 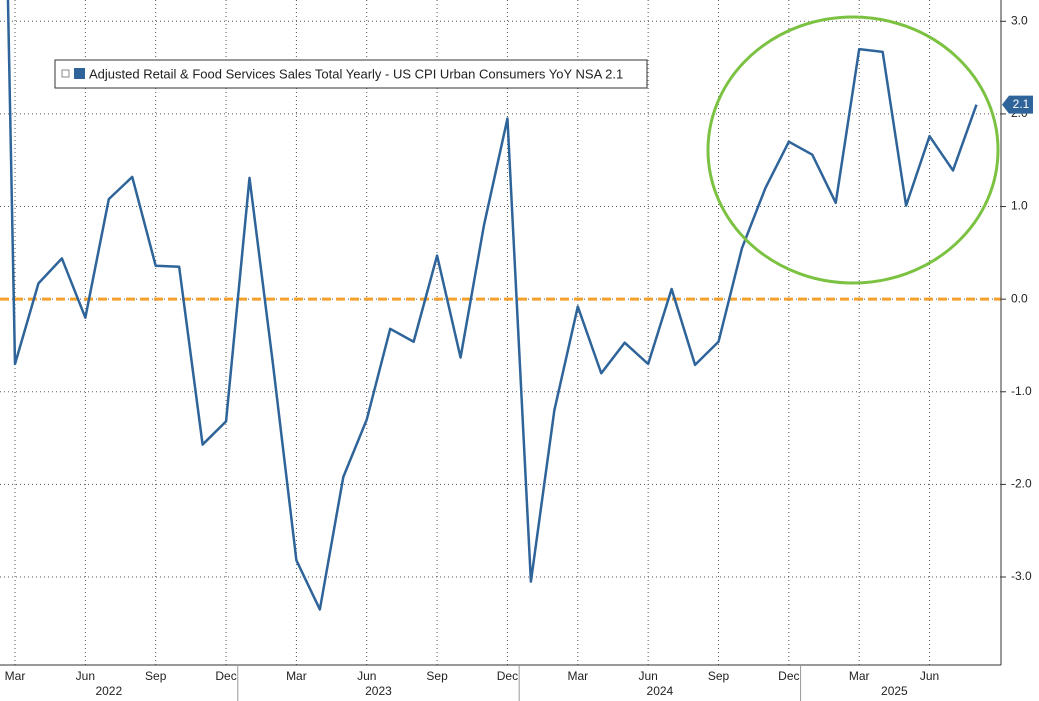 I want to click on y-tick-label: -3.0, so click(x=1021, y=576).